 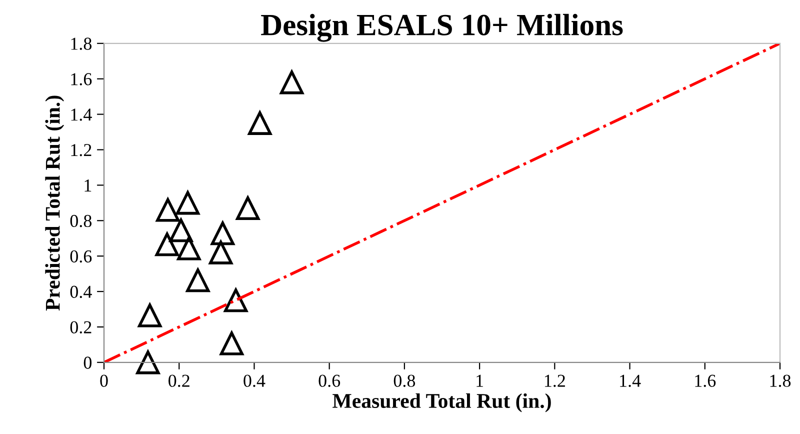 I want to click on y-tick-label: 1.6, so click(x=81, y=79).